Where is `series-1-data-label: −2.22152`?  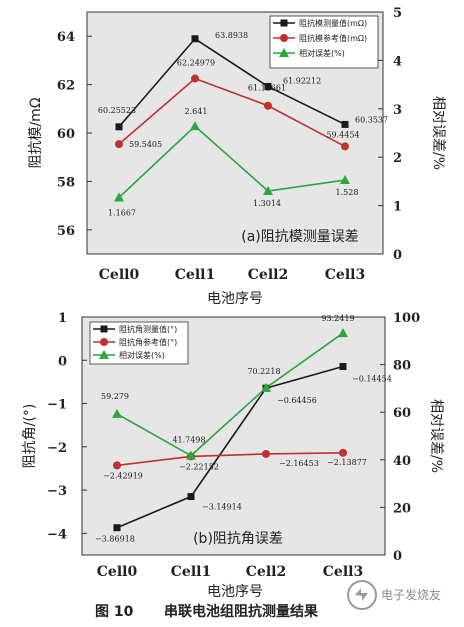 series-1-data-label: −2.22152 is located at coordinates (199, 466).